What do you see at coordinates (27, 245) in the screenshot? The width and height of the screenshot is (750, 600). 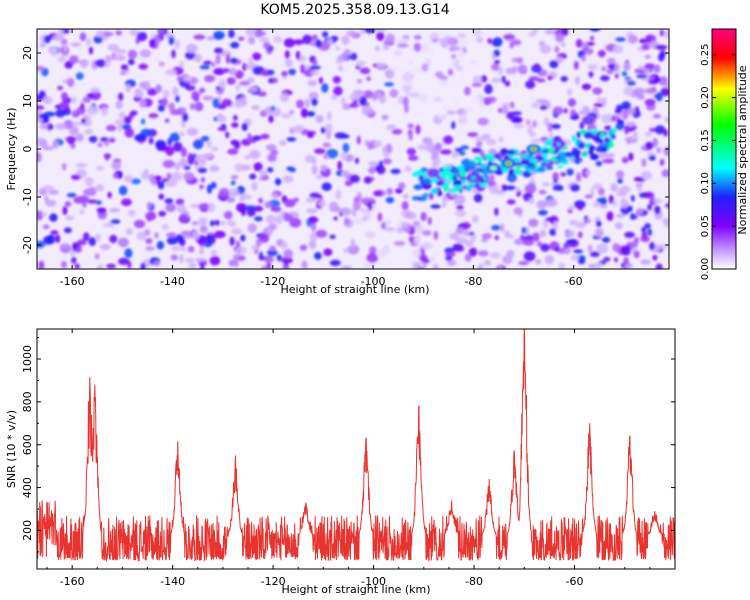 I see `y-tick-label: -20` at bounding box center [27, 245].